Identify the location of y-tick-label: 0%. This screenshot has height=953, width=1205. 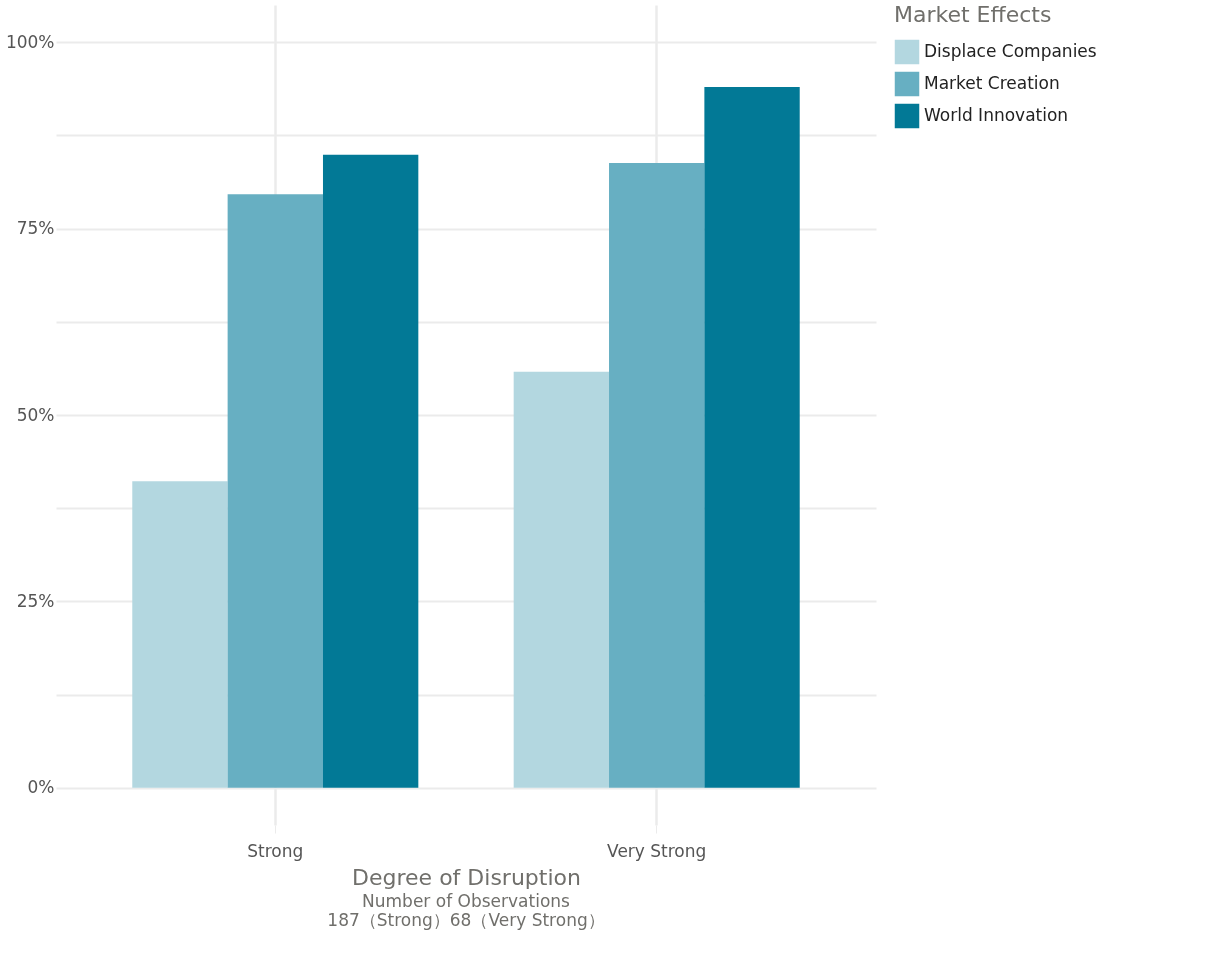
(41, 787).